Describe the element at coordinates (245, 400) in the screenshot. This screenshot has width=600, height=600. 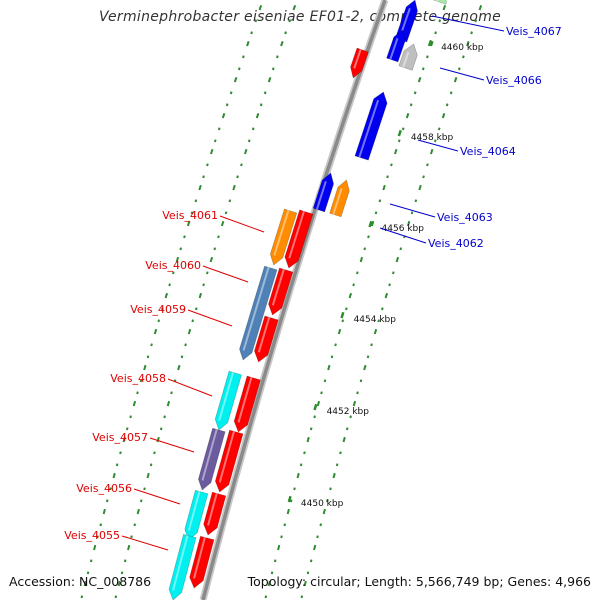
I see `gene-veis-4058-red-shine` at that location.